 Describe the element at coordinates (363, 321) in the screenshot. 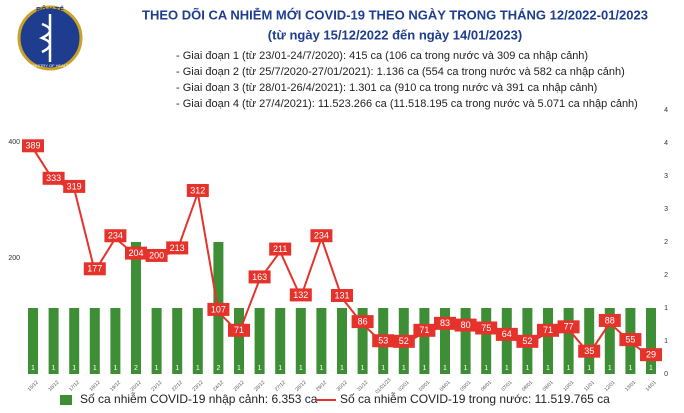

I see `value-label: 86` at that location.